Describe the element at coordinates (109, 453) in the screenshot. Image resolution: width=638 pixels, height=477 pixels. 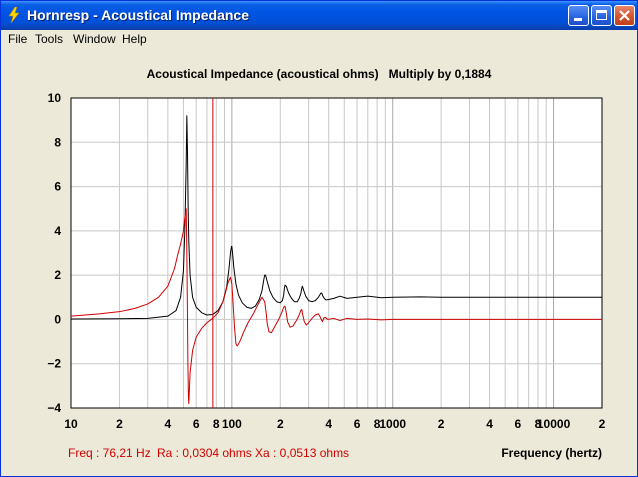
I see `freq-readout: Freq : 76,21 Hz` at that location.